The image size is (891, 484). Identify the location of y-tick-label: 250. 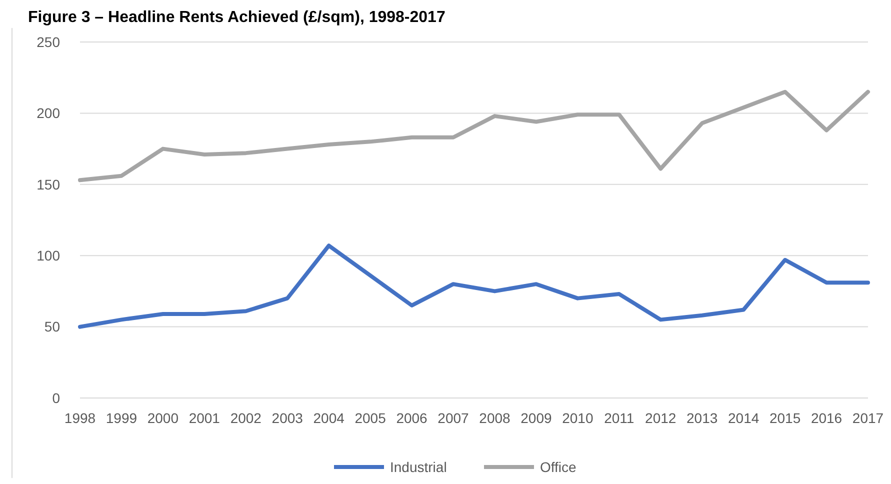
(48, 42).